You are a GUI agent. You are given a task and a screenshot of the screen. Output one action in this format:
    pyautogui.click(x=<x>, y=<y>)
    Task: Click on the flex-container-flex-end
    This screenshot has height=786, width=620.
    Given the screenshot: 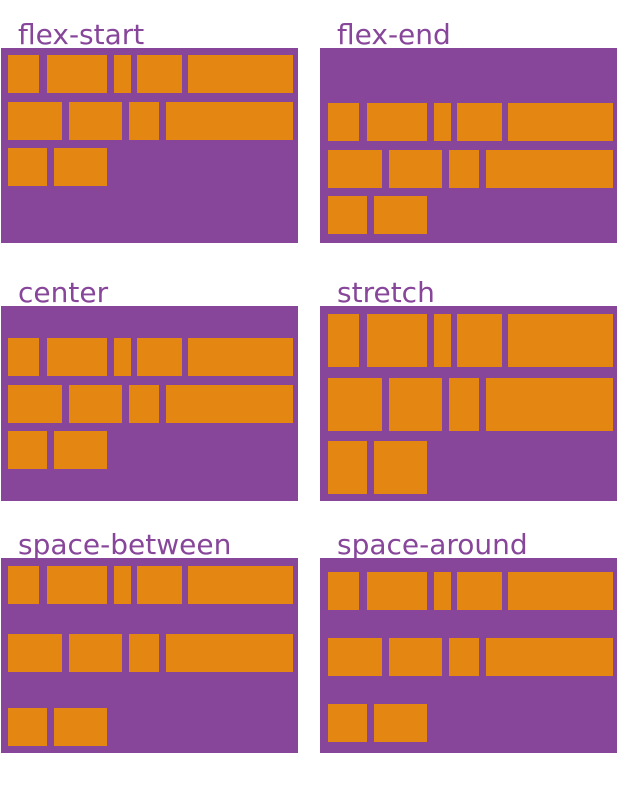 What is the action you would take?
    pyautogui.click(x=468, y=145)
    